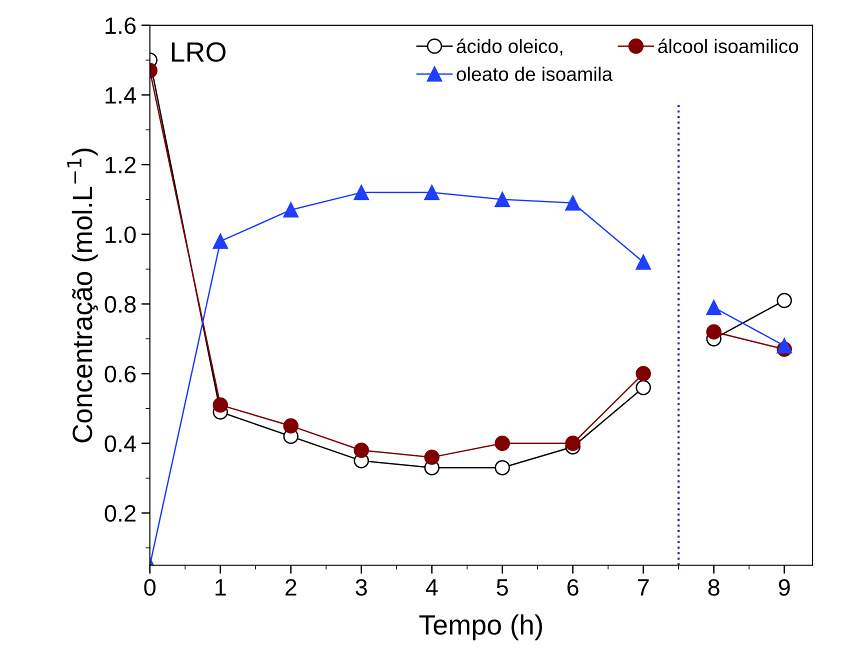 Image resolution: width=842 pixels, height=665 pixels. I want to click on x-axis-title: Tempo (h), so click(480, 627).